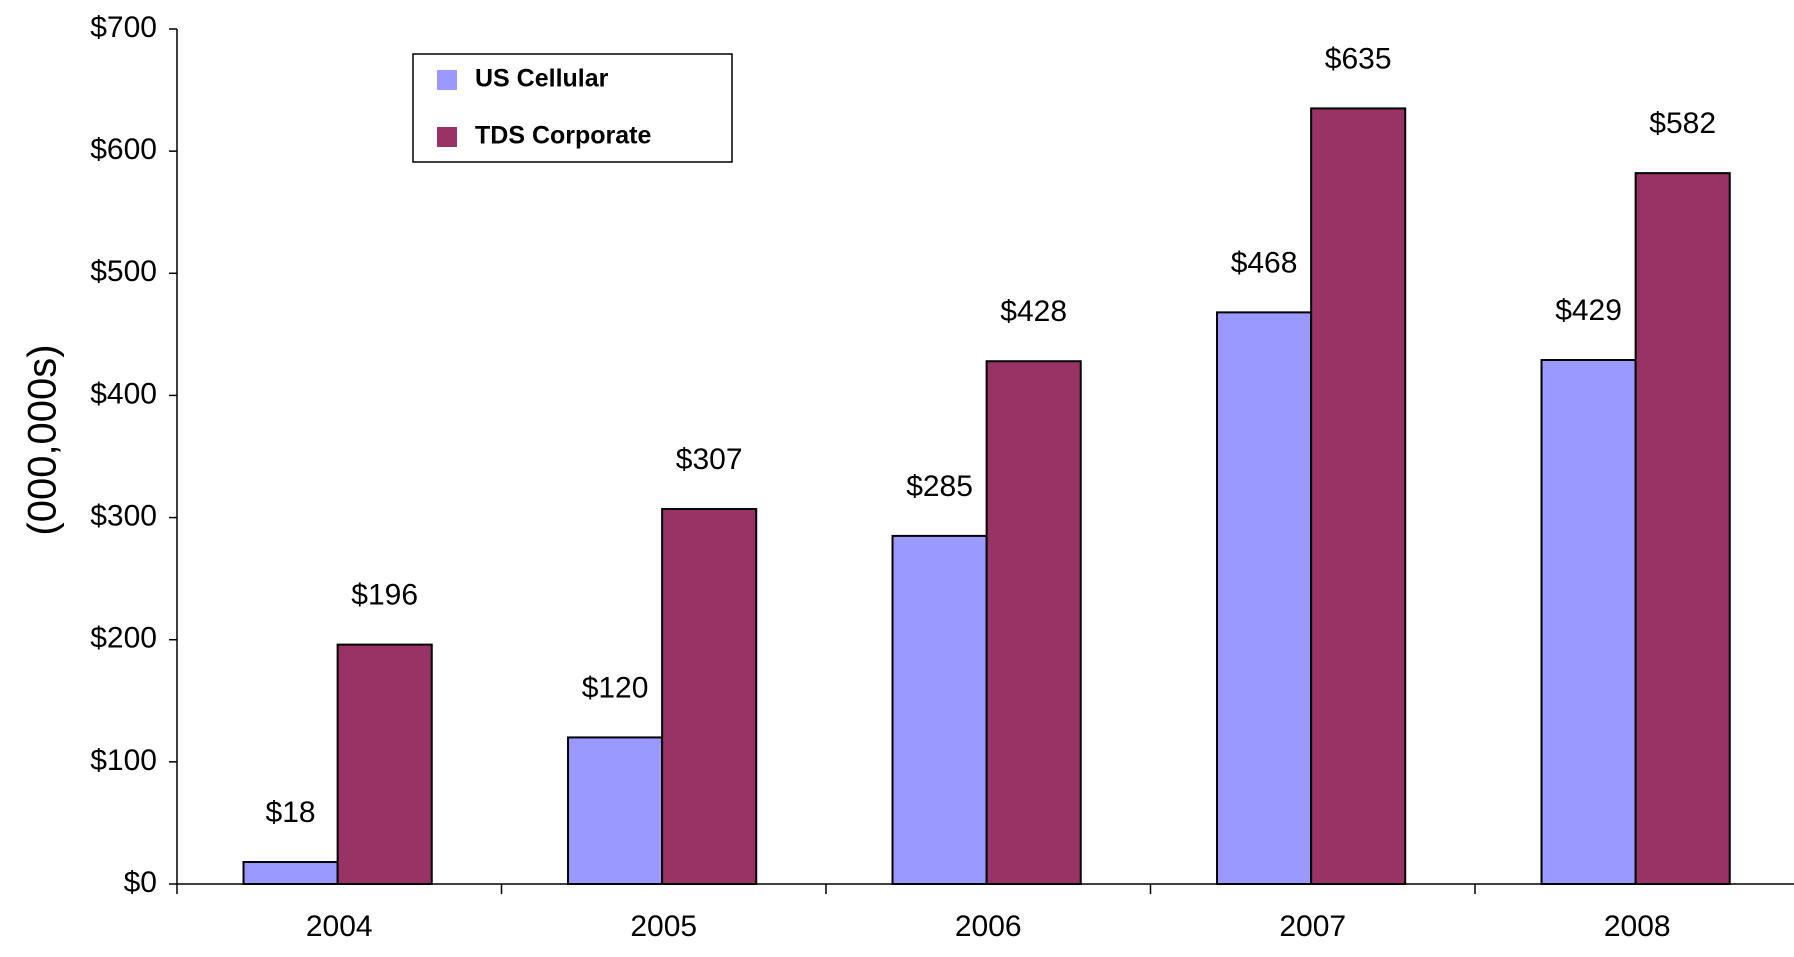  What do you see at coordinates (1264, 262) in the screenshot?
I see `value-label: $468` at bounding box center [1264, 262].